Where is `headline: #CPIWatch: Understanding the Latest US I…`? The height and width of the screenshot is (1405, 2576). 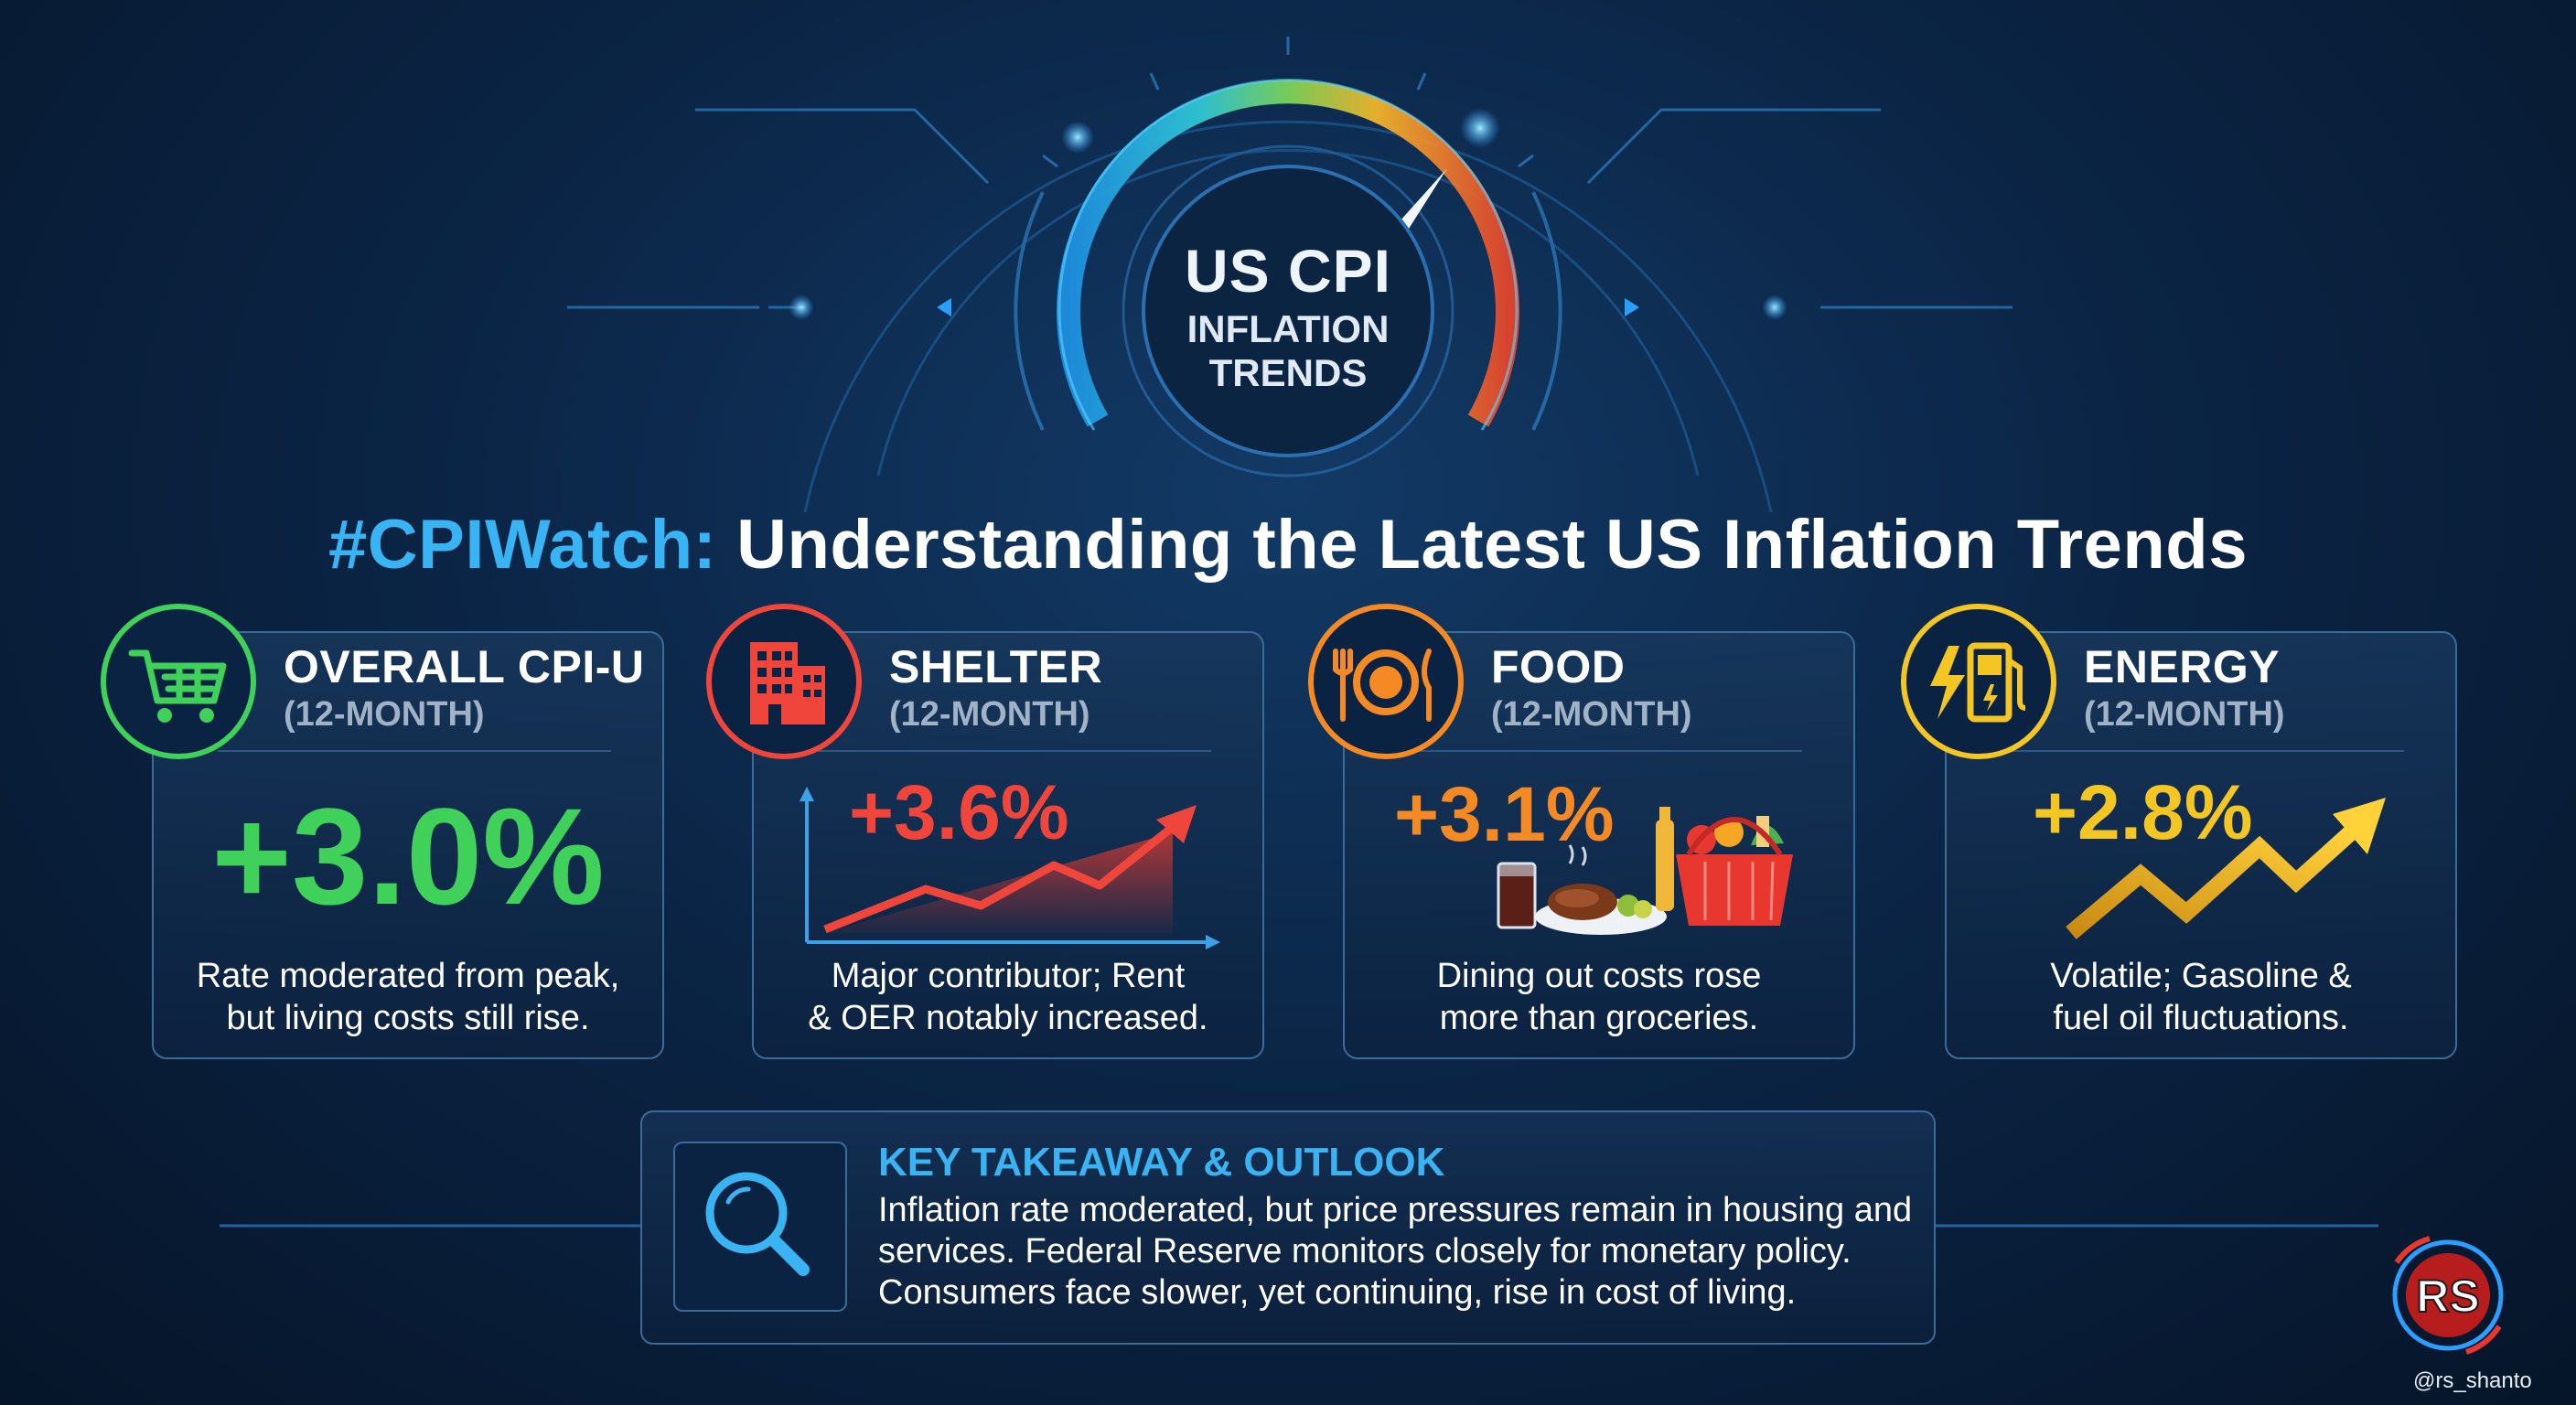
headline: #CPIWatch: Understanding the Latest US I… is located at coordinates (1288, 545).